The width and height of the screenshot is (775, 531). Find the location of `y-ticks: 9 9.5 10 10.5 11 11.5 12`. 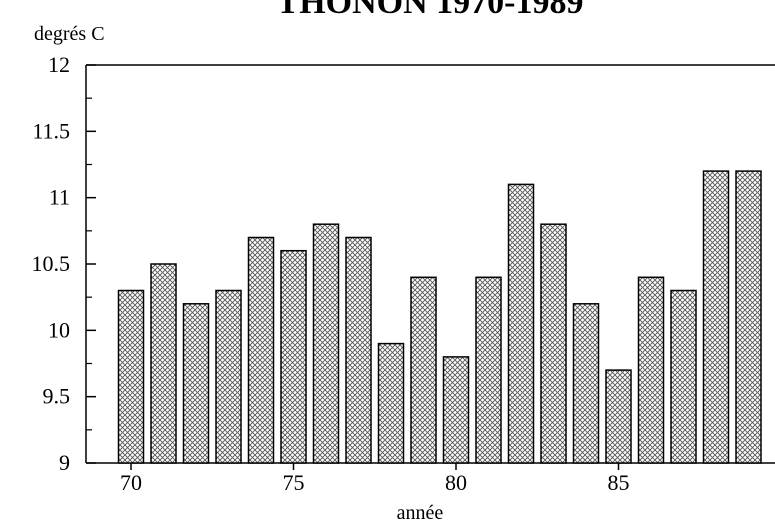

y-ticks: 9 9.5 10 10.5 11 11.5 12 is located at coordinates (64, 263).